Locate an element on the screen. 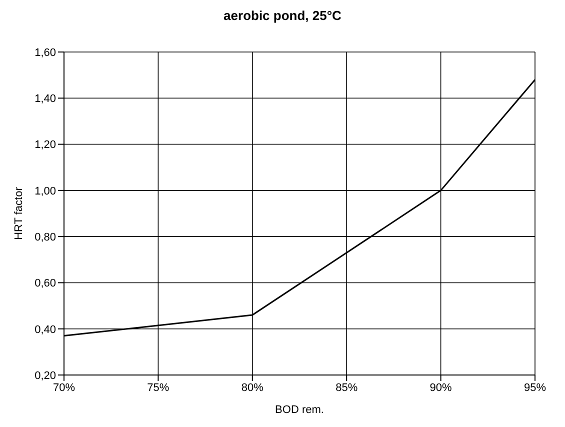 The height and width of the screenshot is (427, 565). y-tick-label: 1,20 is located at coordinates (45, 145).